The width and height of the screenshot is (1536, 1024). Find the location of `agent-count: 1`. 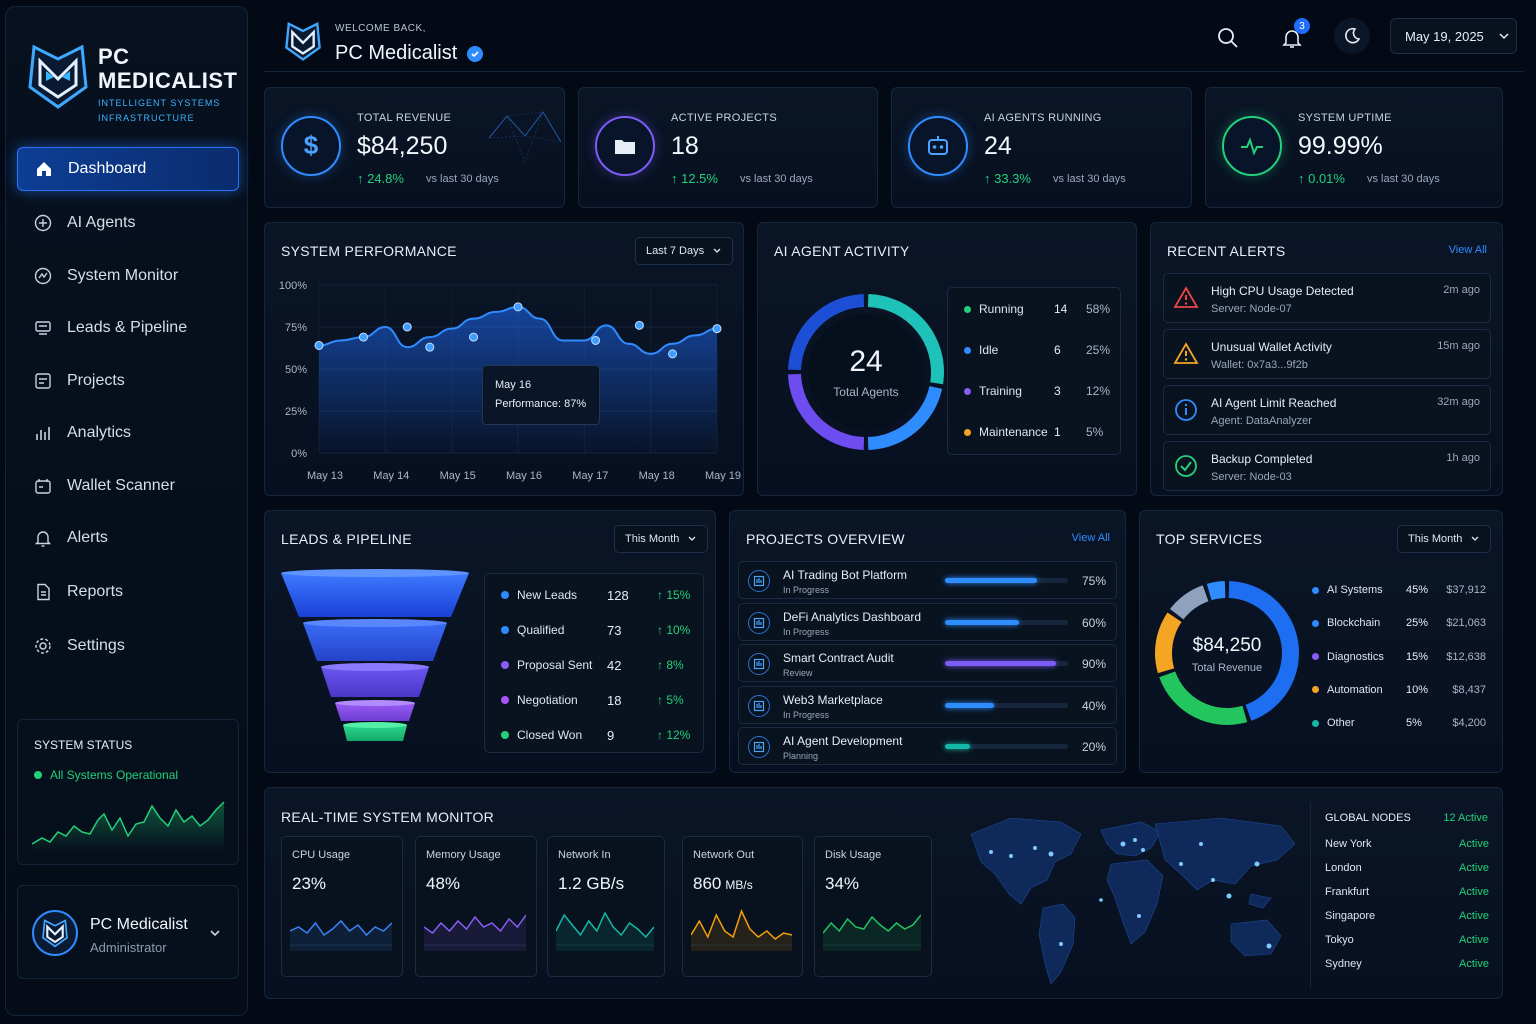

agent-count: 1 is located at coordinates (1057, 432).